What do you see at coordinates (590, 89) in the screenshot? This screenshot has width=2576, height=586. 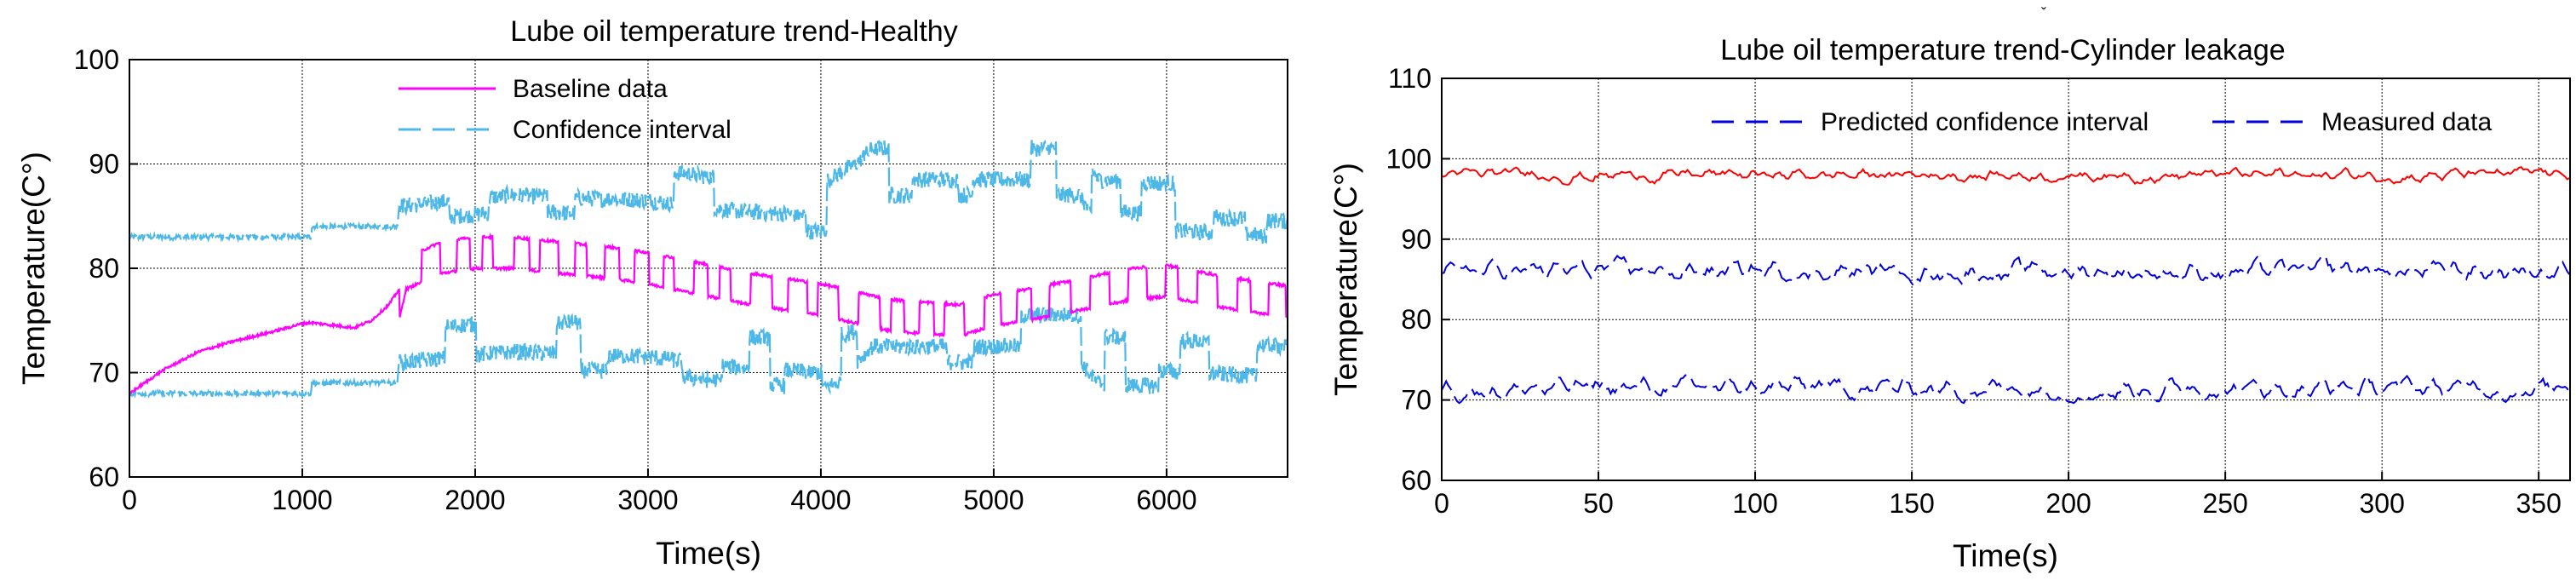 I see `legend-label-baseline: Baseline data` at bounding box center [590, 89].